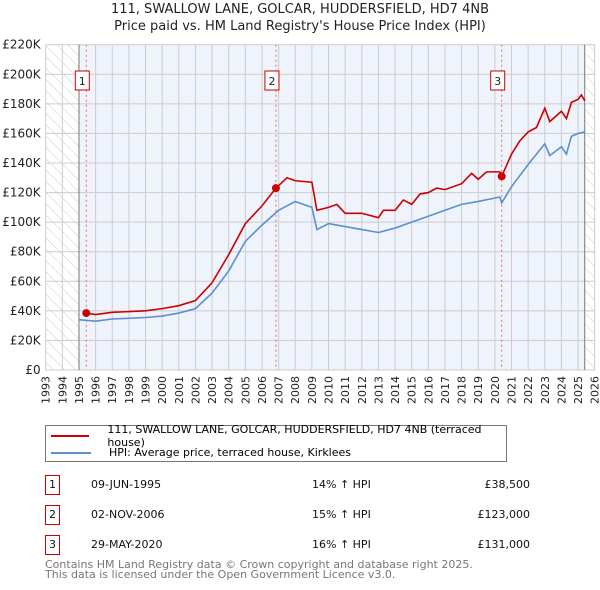  I want to click on x-tick-label: 2019, so click(478, 390).